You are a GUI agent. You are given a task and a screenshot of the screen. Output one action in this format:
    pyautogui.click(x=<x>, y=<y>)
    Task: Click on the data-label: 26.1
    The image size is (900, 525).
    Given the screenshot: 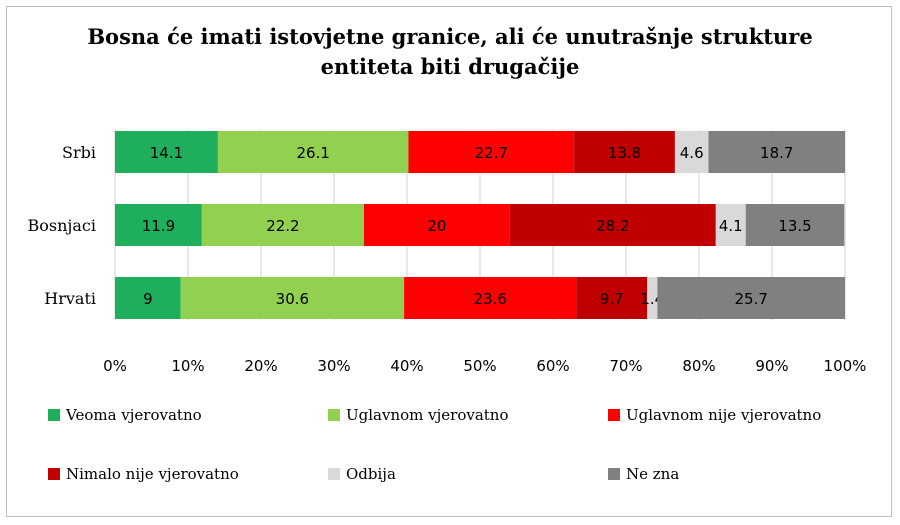 What is the action you would take?
    pyautogui.click(x=312, y=153)
    